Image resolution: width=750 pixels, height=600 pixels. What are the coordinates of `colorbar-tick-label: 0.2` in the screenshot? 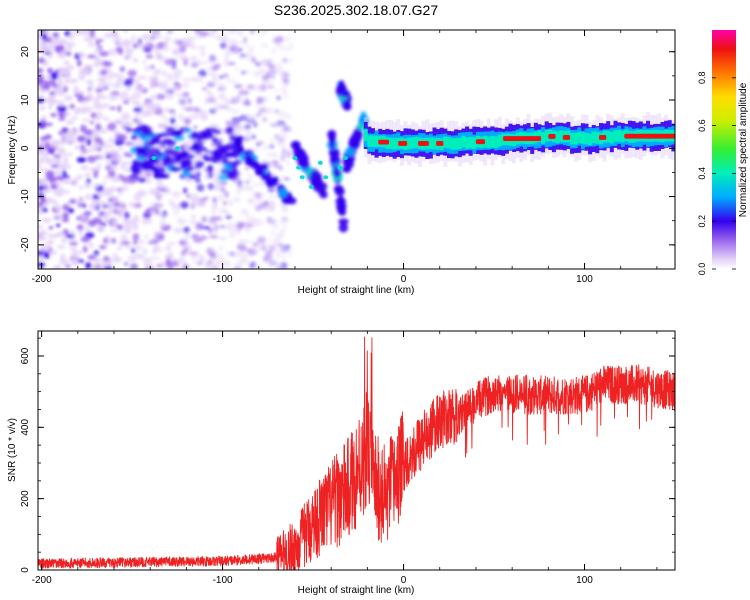 It's located at (702, 221).